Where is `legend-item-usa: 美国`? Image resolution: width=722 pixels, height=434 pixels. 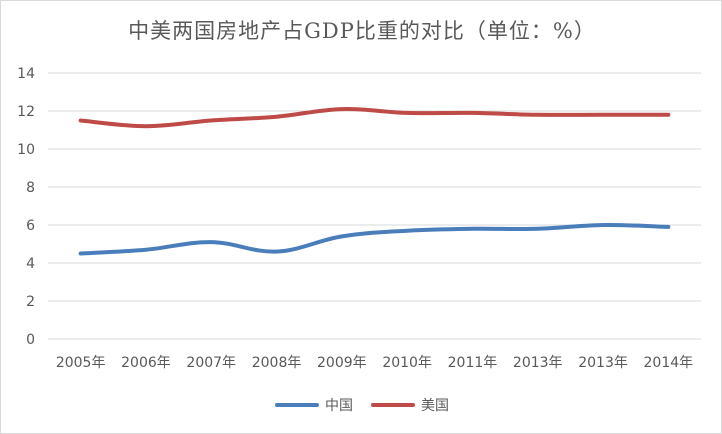 legend-item-usa: 美国 is located at coordinates (410, 405).